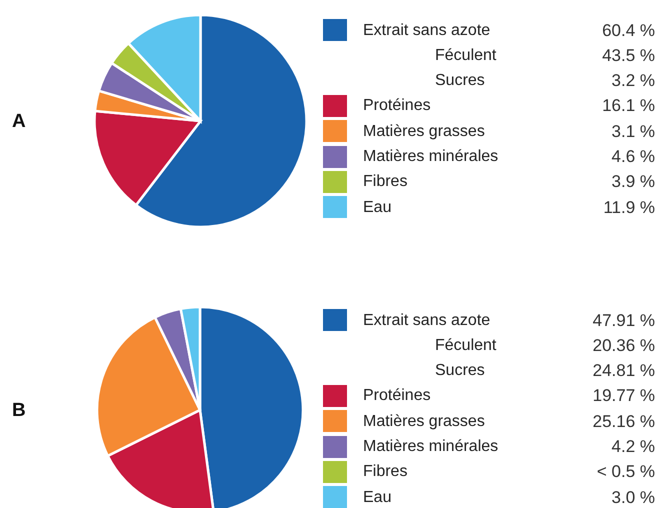 Image resolution: width=661 pixels, height=508 pixels. I want to click on data-label: 16.1 %, so click(628, 106).